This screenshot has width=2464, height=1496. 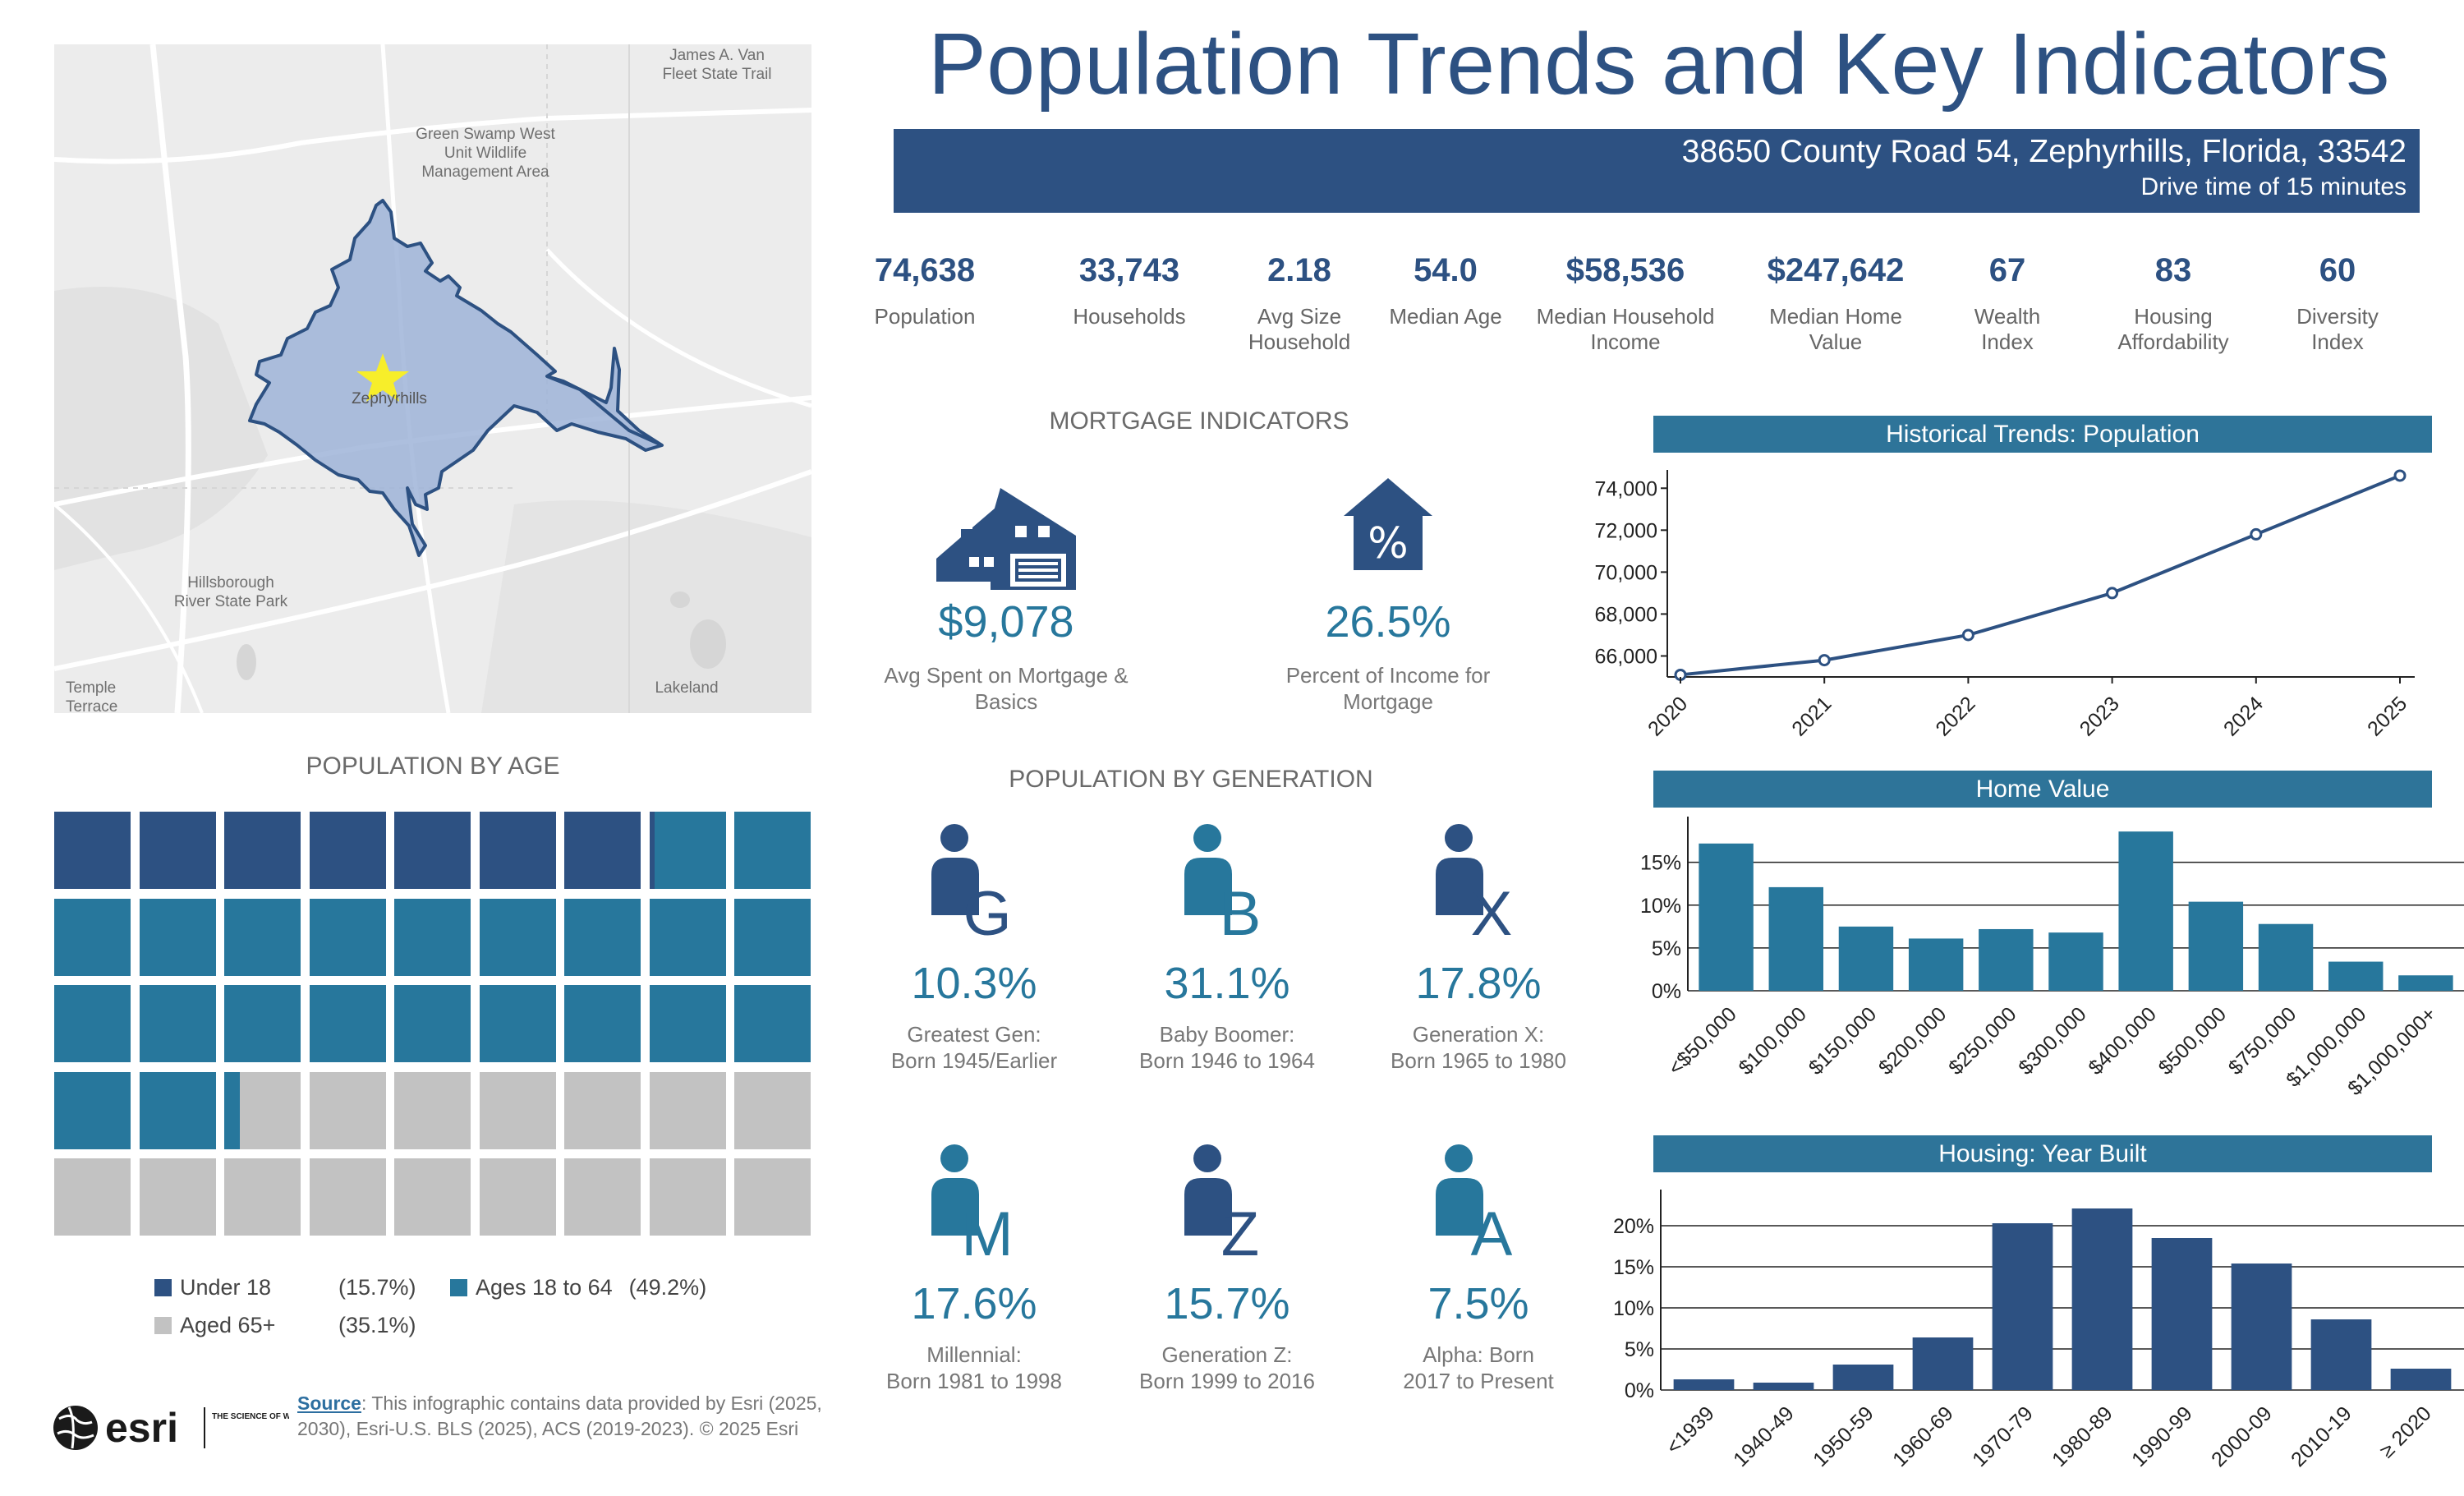 I want to click on x-tick-label: $100,000, so click(x=1772, y=1040).